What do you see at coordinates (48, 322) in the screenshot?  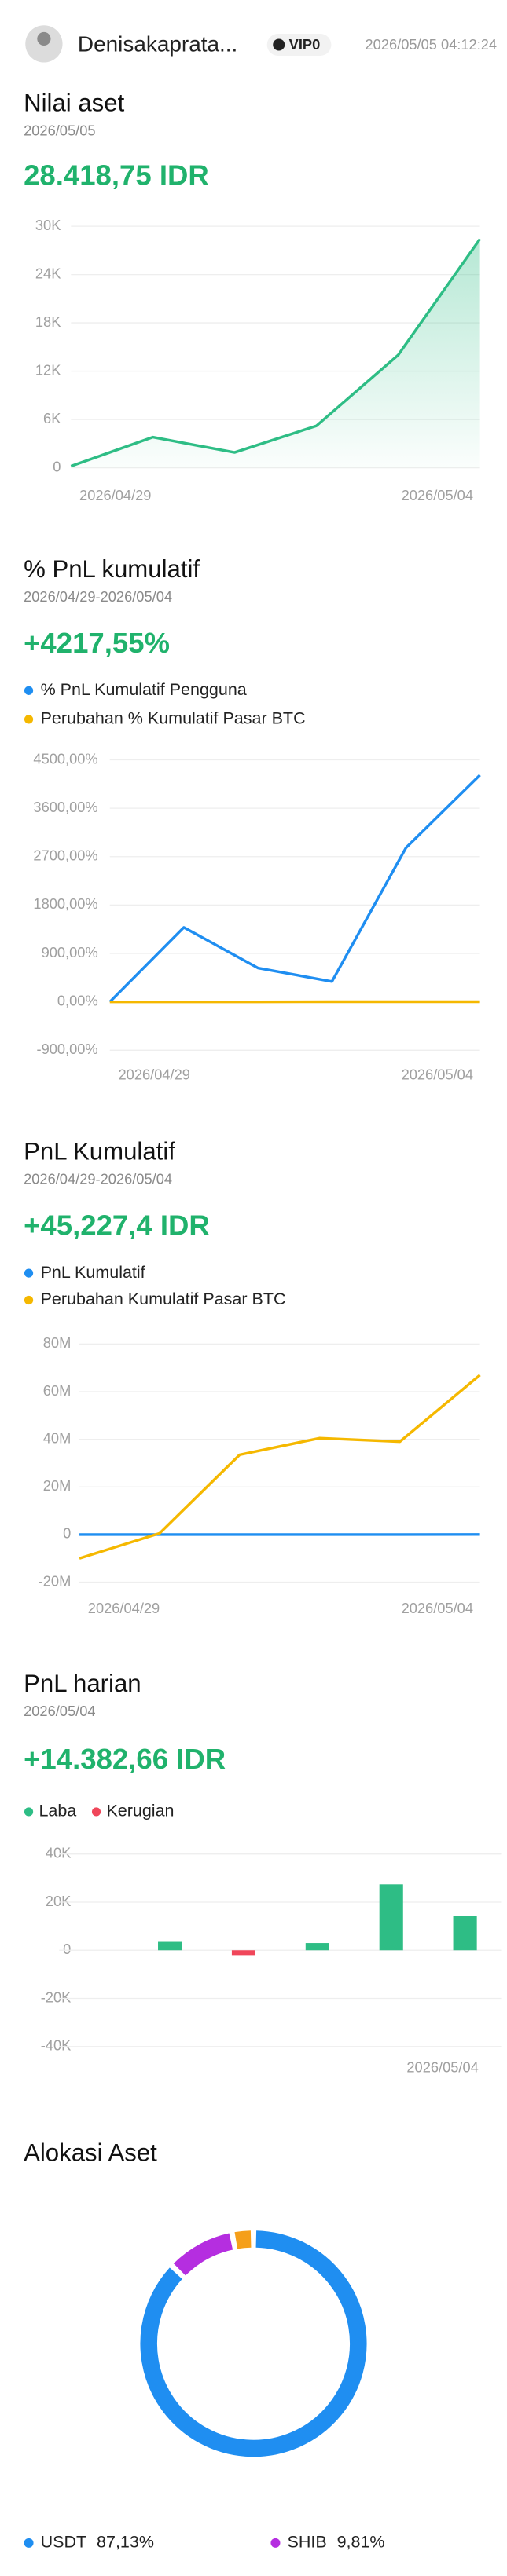 I see `y-tick-label: 18K` at bounding box center [48, 322].